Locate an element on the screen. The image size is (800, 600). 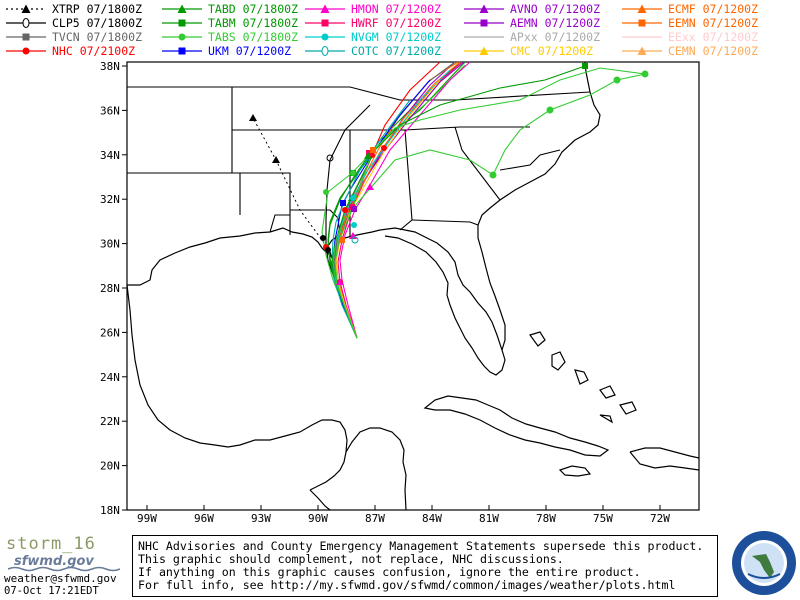
legend-item-eexx: EExx 07/1200Z is located at coordinates (689, 37).